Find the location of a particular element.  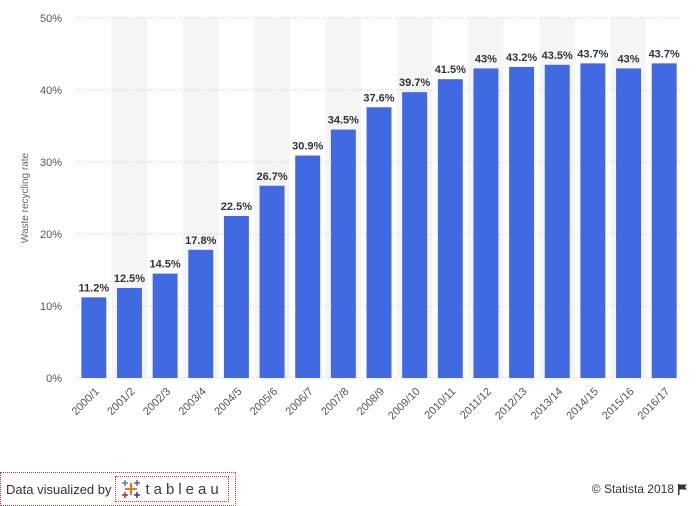

x-tick-label: 2000/1 is located at coordinates (86, 402).